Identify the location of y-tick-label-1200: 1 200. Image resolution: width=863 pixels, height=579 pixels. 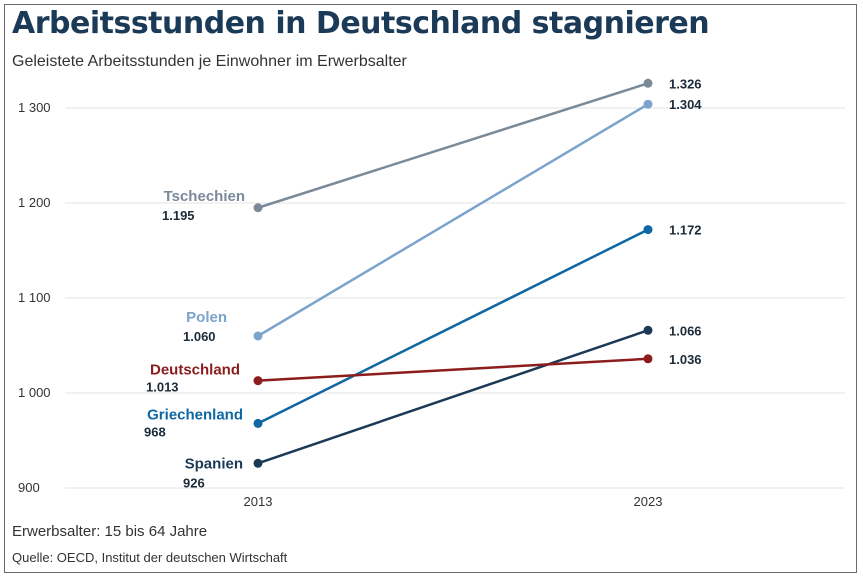
(34, 202).